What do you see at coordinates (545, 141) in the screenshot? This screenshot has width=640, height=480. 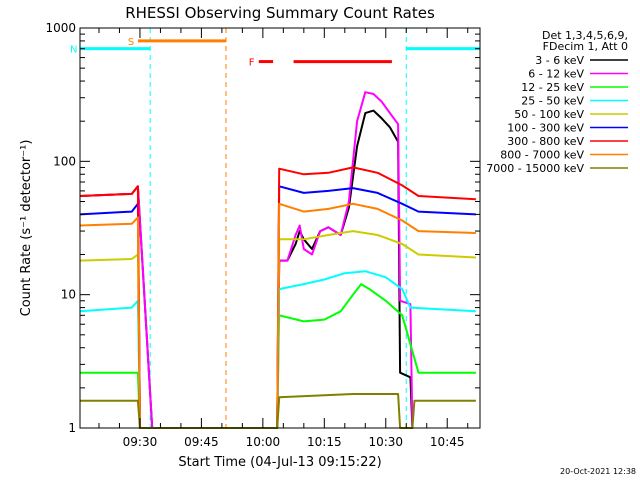 I see `legend-label-6: 300 - 800 keV` at bounding box center [545, 141].